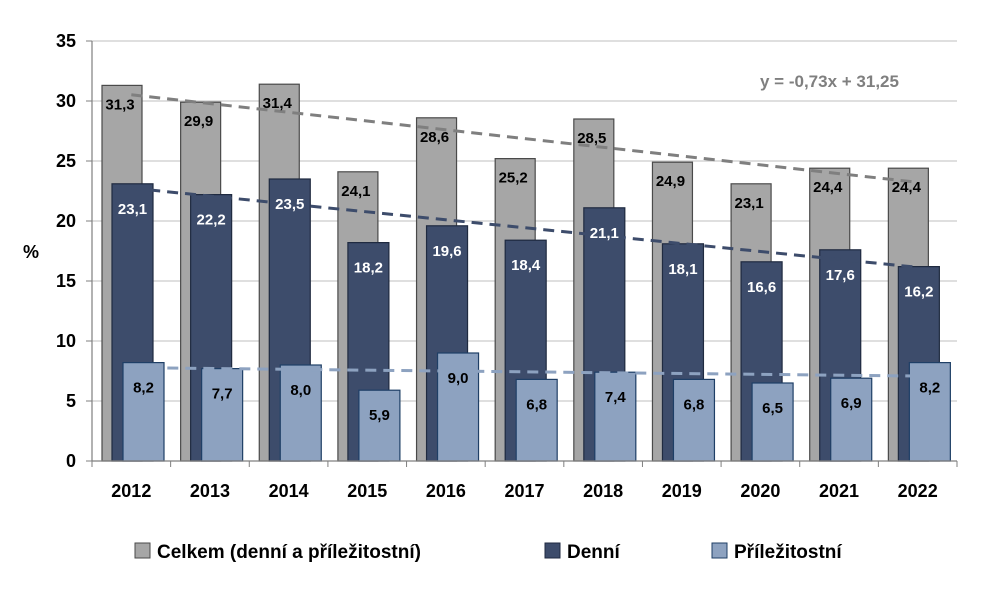  Describe the element at coordinates (66, 101) in the screenshot. I see `y-tick-label: 30` at that location.